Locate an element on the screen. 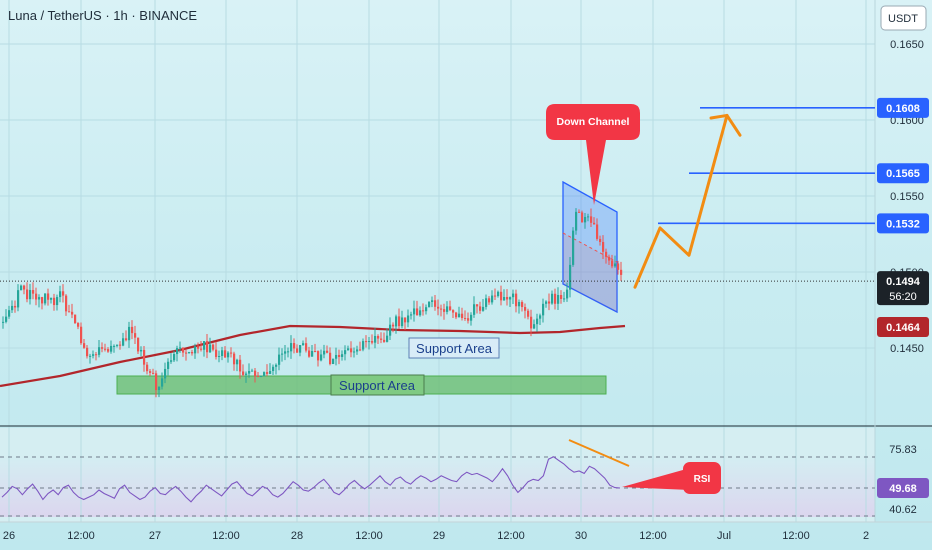  price-tick: 0.1650 is located at coordinates (907, 45).